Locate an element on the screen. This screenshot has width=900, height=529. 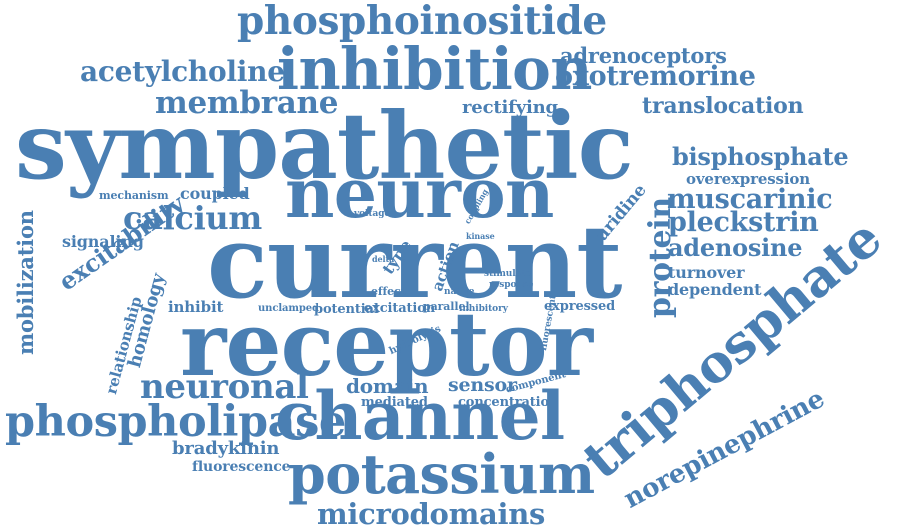
word-channel: channel is located at coordinates (420, 416).